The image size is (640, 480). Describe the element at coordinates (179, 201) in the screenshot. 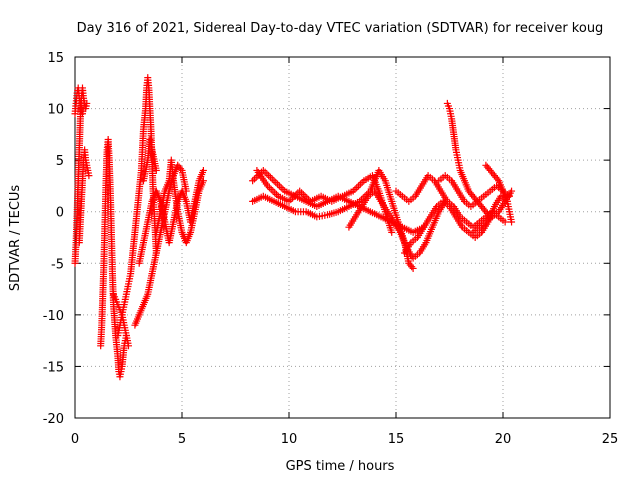

I see `series-seg-i` at that location.